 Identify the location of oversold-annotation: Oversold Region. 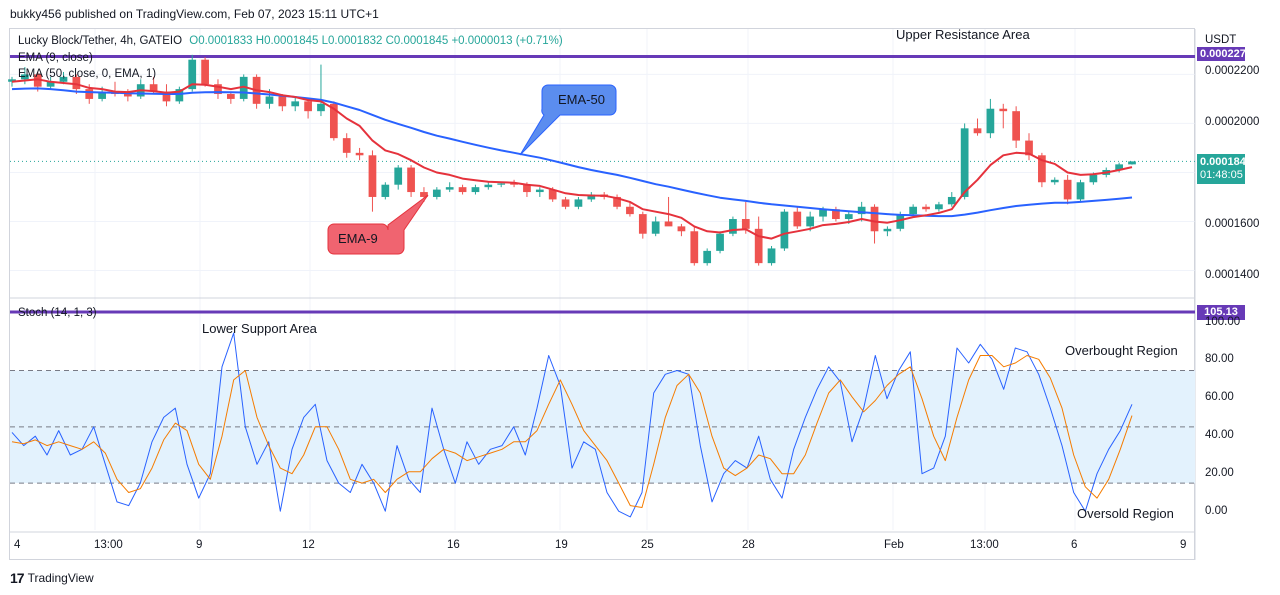
(1125, 513).